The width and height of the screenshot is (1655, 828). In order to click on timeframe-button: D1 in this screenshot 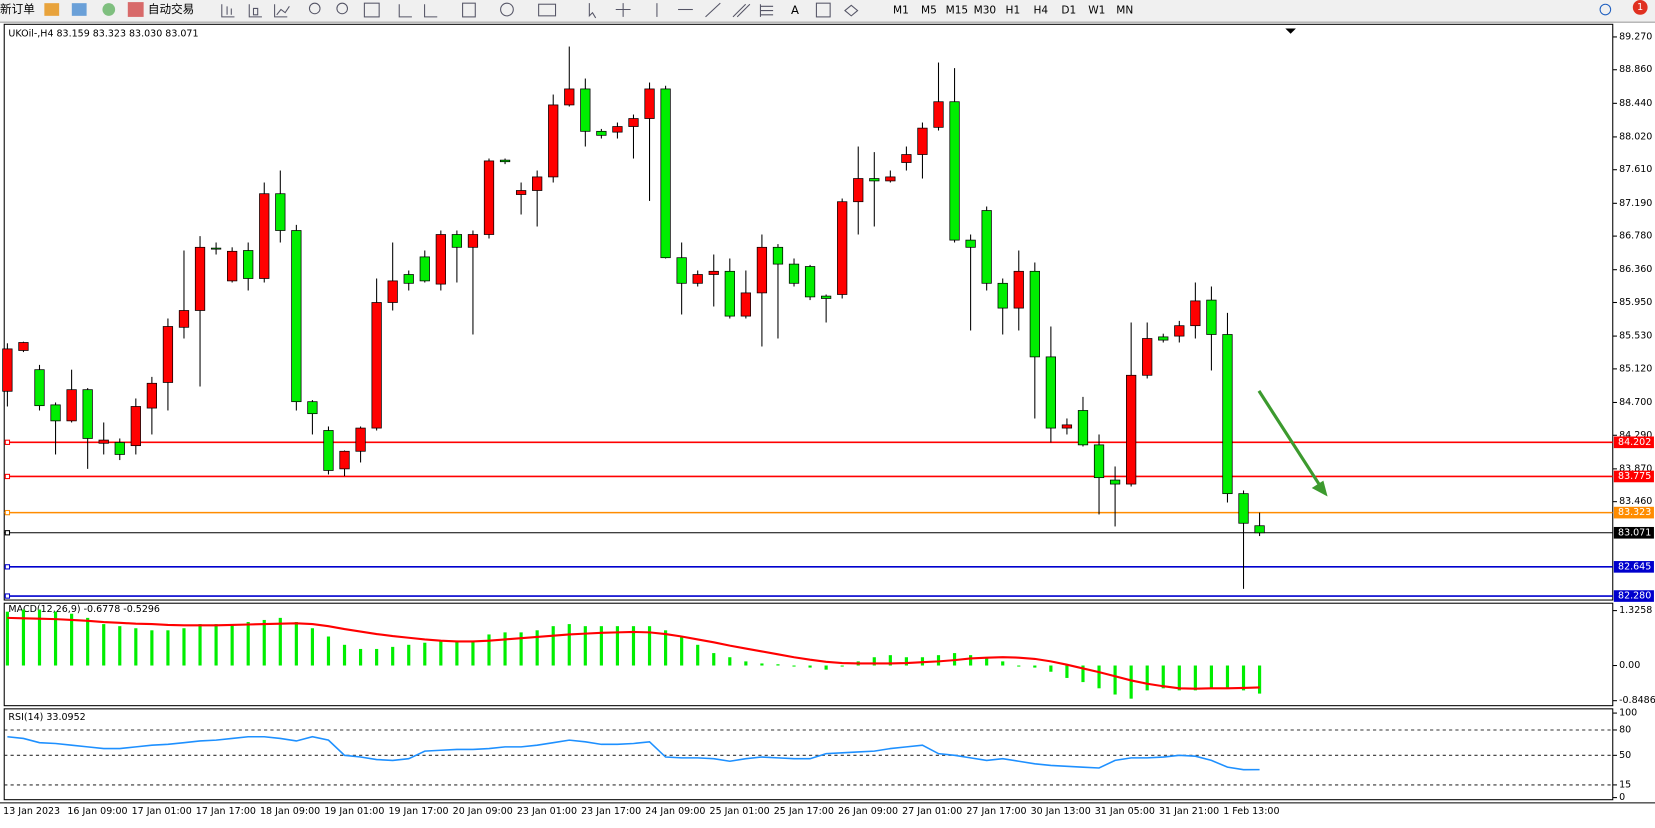, I will do `click(1068, 11)`.